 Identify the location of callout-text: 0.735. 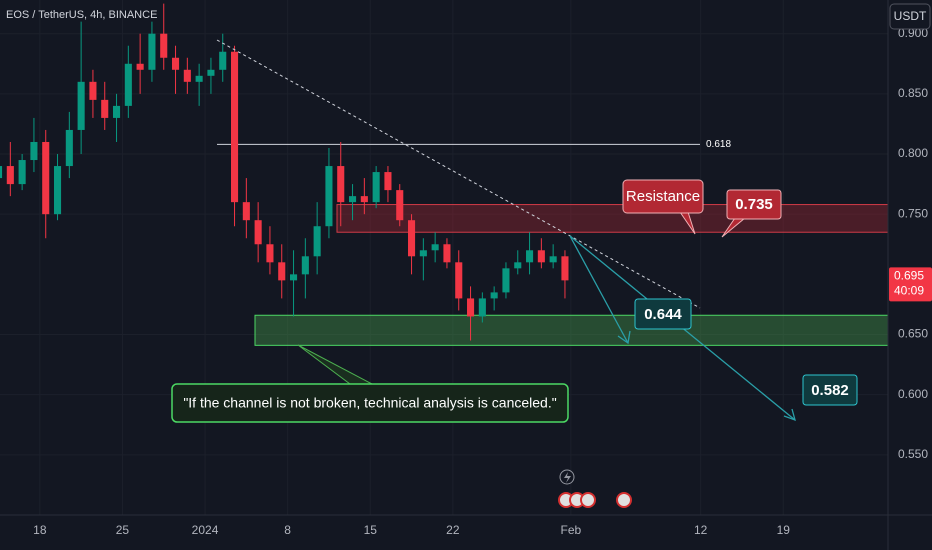
(754, 204).